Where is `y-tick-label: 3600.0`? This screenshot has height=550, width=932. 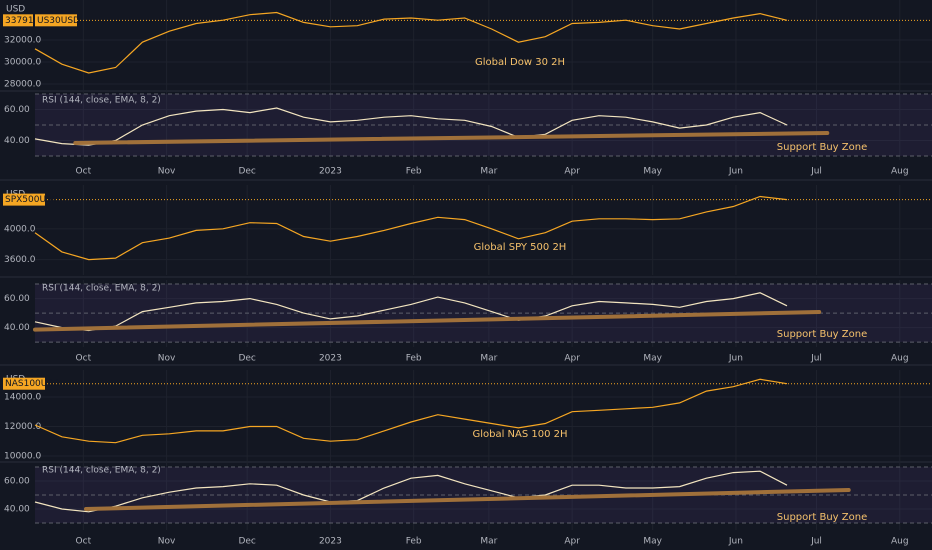 y-tick-label: 3600.0 is located at coordinates (20, 260).